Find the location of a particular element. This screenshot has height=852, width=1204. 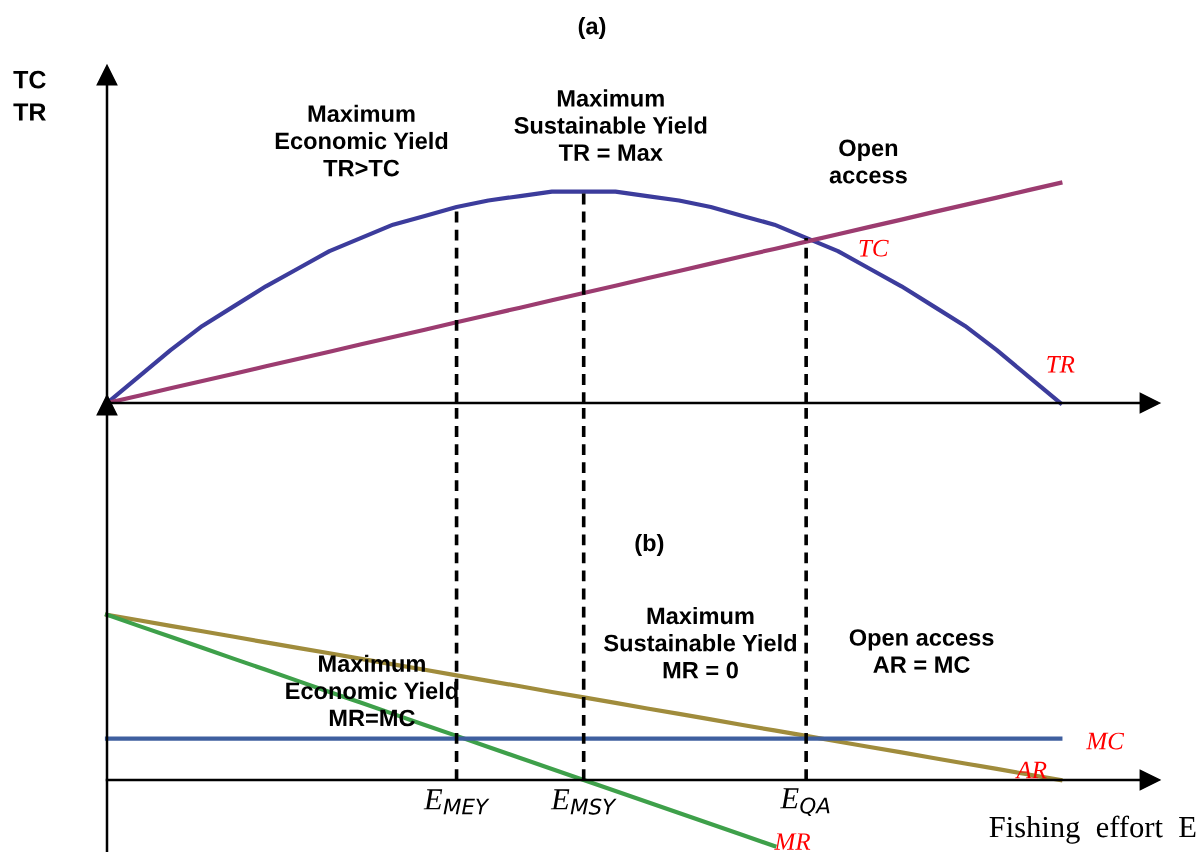

series-label: TC is located at coordinates (874, 248).